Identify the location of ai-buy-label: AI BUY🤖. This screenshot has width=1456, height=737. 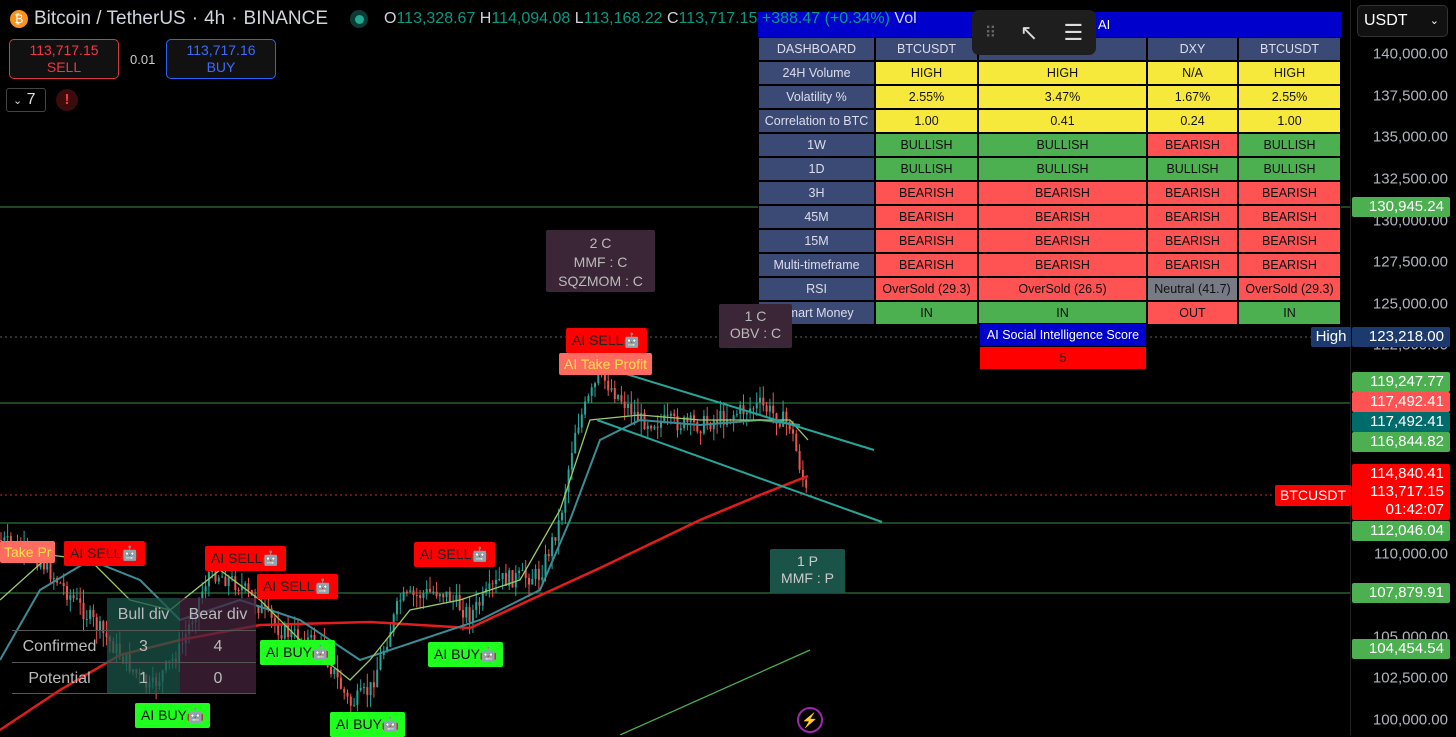
(466, 654).